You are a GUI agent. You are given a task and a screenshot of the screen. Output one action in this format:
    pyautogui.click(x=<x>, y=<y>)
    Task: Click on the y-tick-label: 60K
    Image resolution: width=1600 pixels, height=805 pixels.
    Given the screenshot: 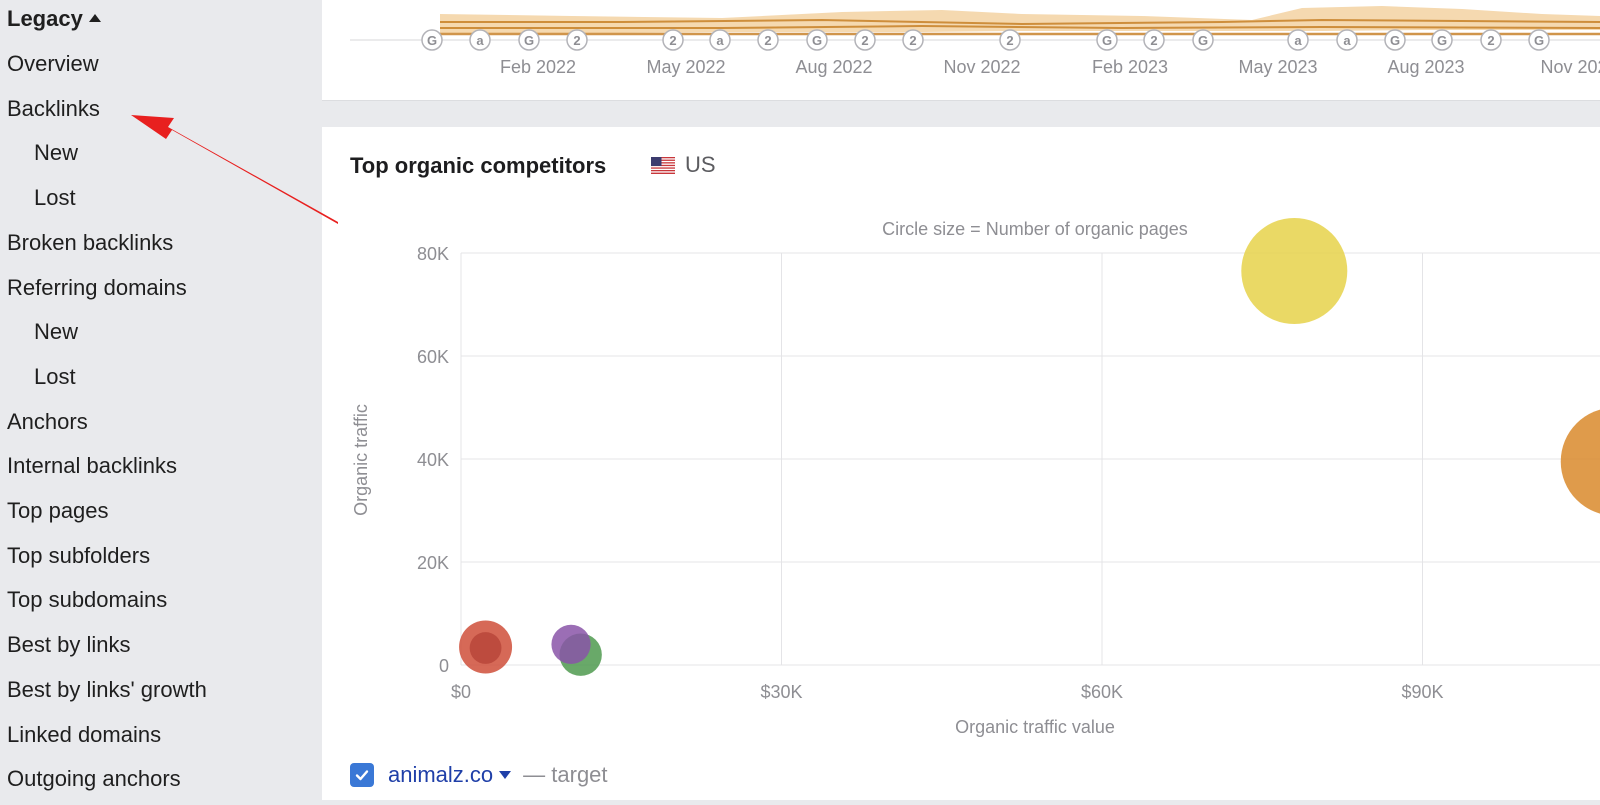 What is the action you would take?
    pyautogui.click(x=433, y=357)
    